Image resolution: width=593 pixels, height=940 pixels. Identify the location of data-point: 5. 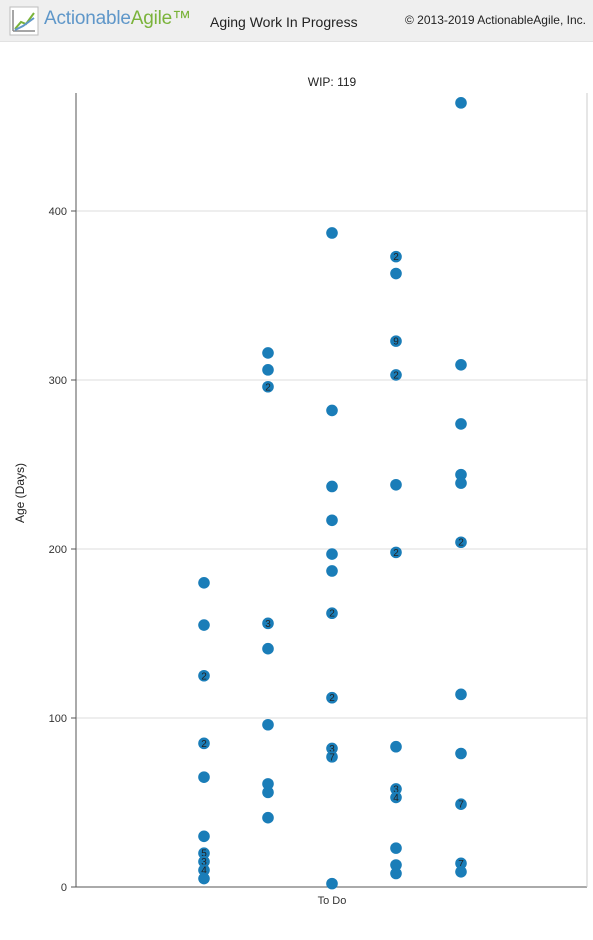
(204, 853).